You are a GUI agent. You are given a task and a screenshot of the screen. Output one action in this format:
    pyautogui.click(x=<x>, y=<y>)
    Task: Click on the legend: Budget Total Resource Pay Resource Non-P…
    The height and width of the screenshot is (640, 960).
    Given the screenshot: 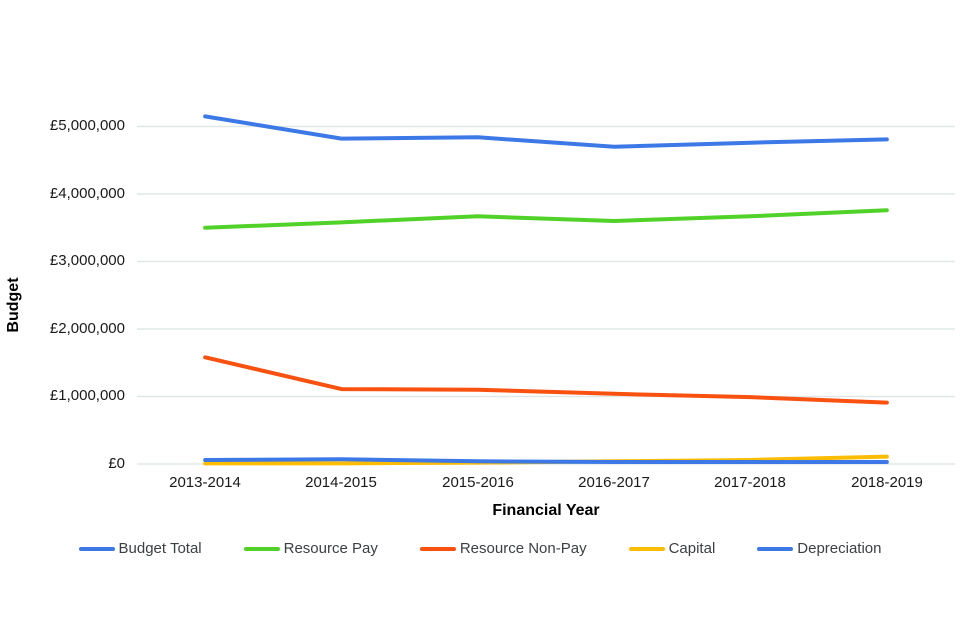 What is the action you would take?
    pyautogui.click(x=480, y=548)
    